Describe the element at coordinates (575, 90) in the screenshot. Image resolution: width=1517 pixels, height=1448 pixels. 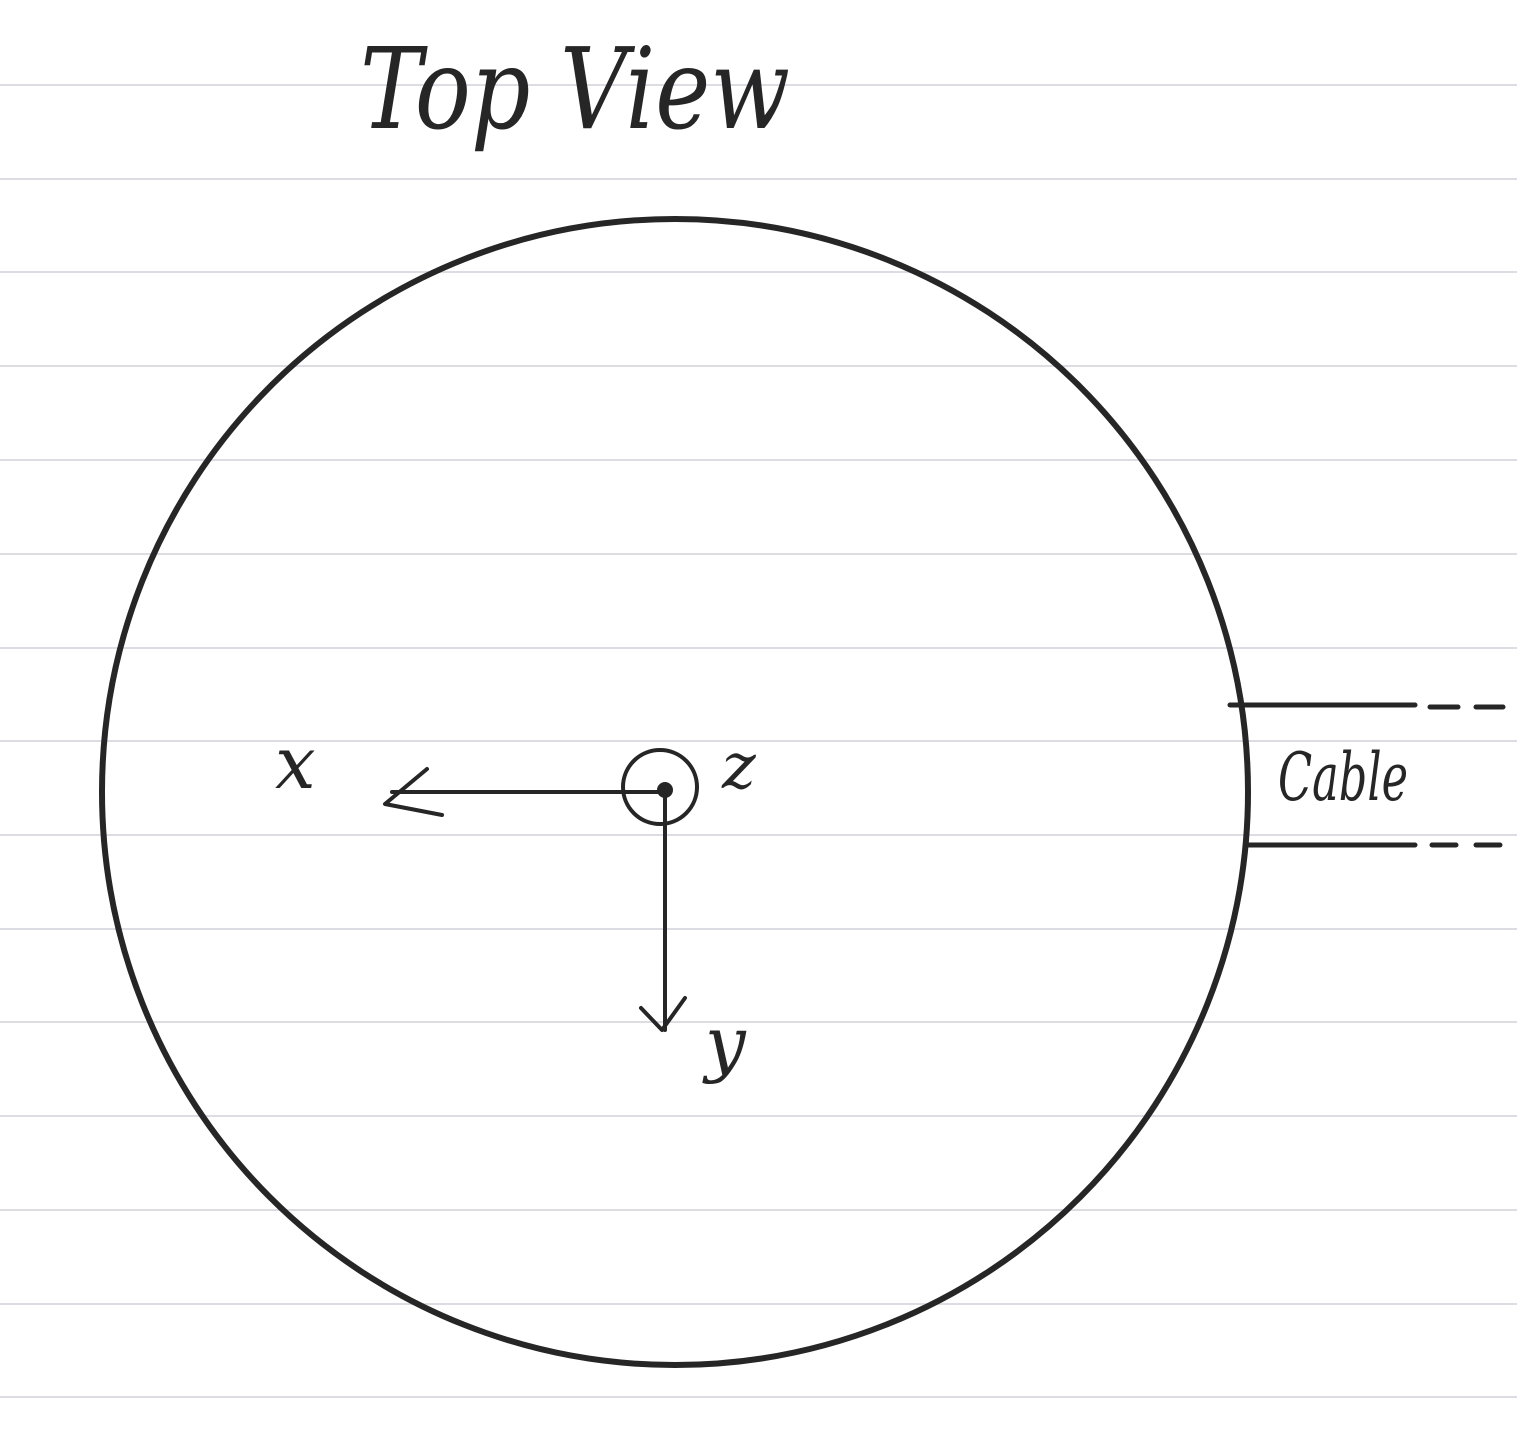
I see `diagram-title: Top View` at that location.